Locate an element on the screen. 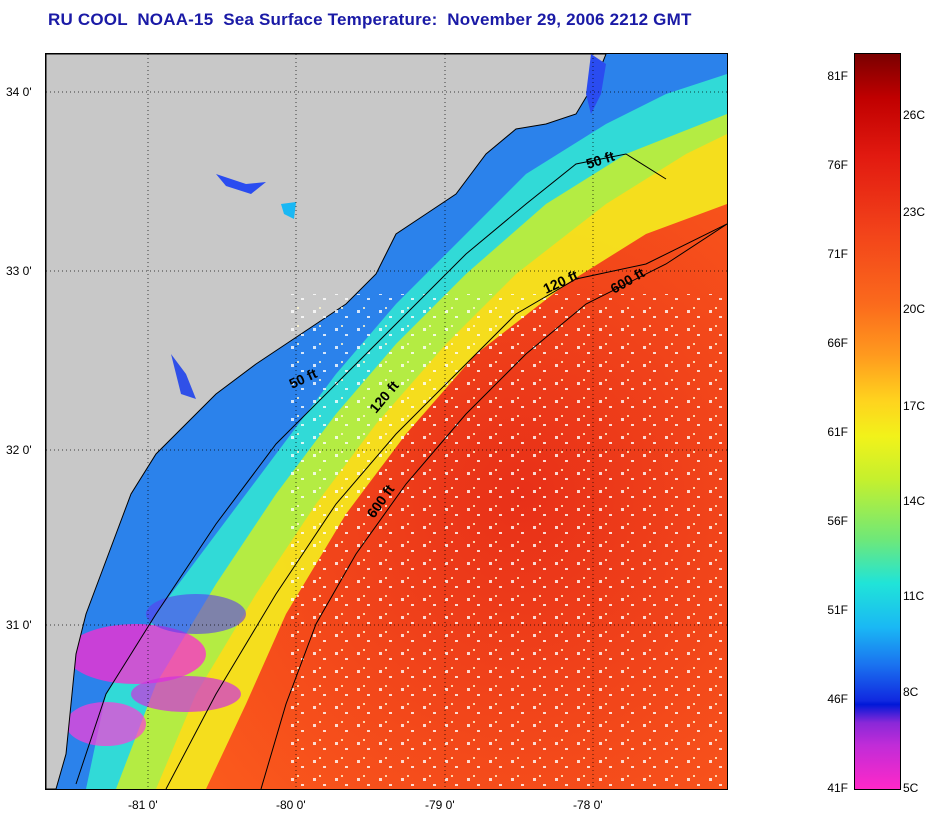 This screenshot has width=928, height=817. colorbar-label-c: 14C is located at coordinates (914, 501).